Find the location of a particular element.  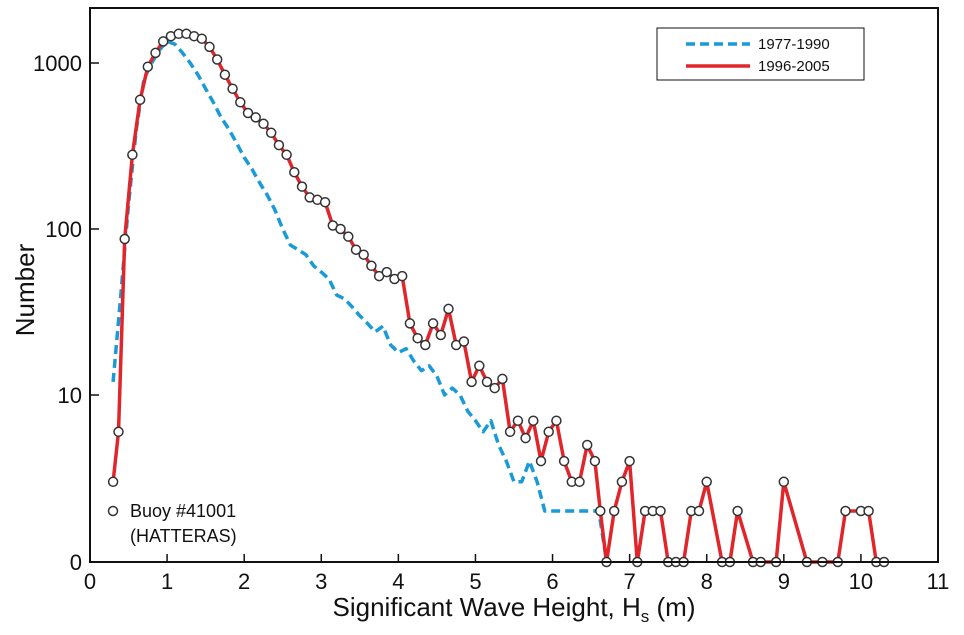

buoy-annotation-line-2: (HATTERAS) is located at coordinates (183, 536).